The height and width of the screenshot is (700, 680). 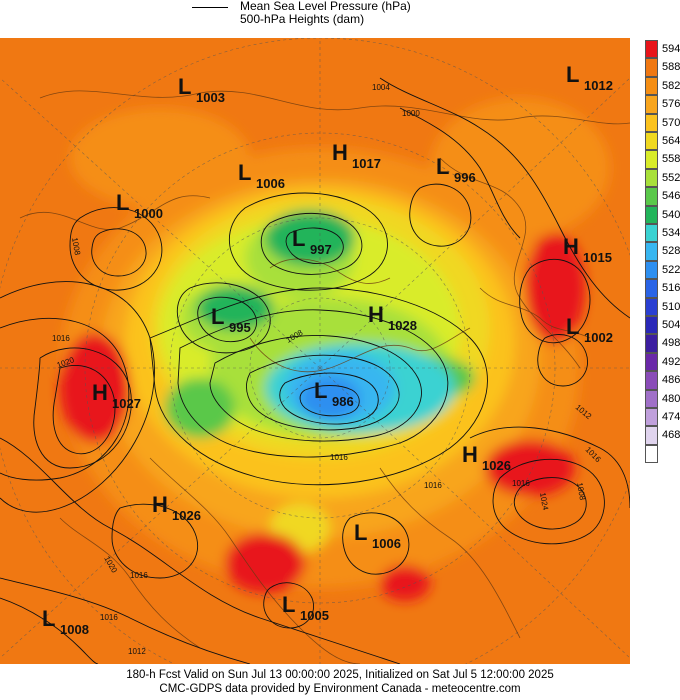 I want to click on pressure-system: H 1017, so click(x=356, y=155).